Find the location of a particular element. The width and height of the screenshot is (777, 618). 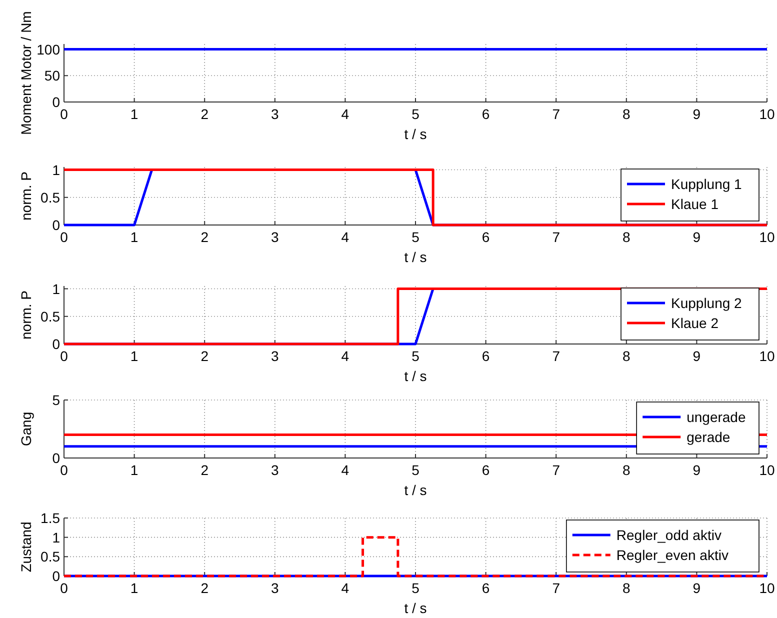

y-axis-title: Zustand is located at coordinates (26, 547).